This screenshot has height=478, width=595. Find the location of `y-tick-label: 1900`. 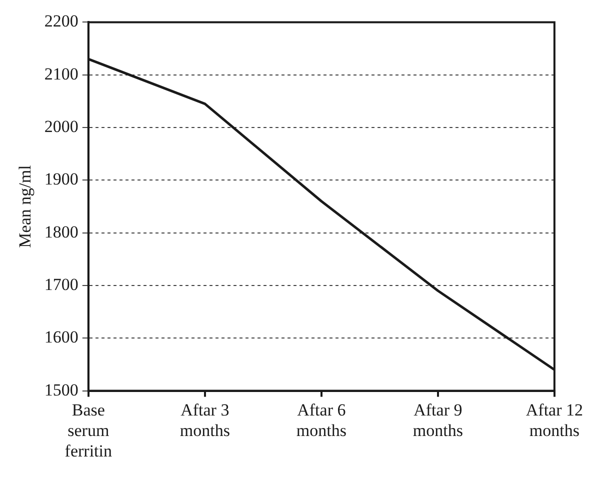

y-tick-label: 1900 is located at coordinates (61, 179).